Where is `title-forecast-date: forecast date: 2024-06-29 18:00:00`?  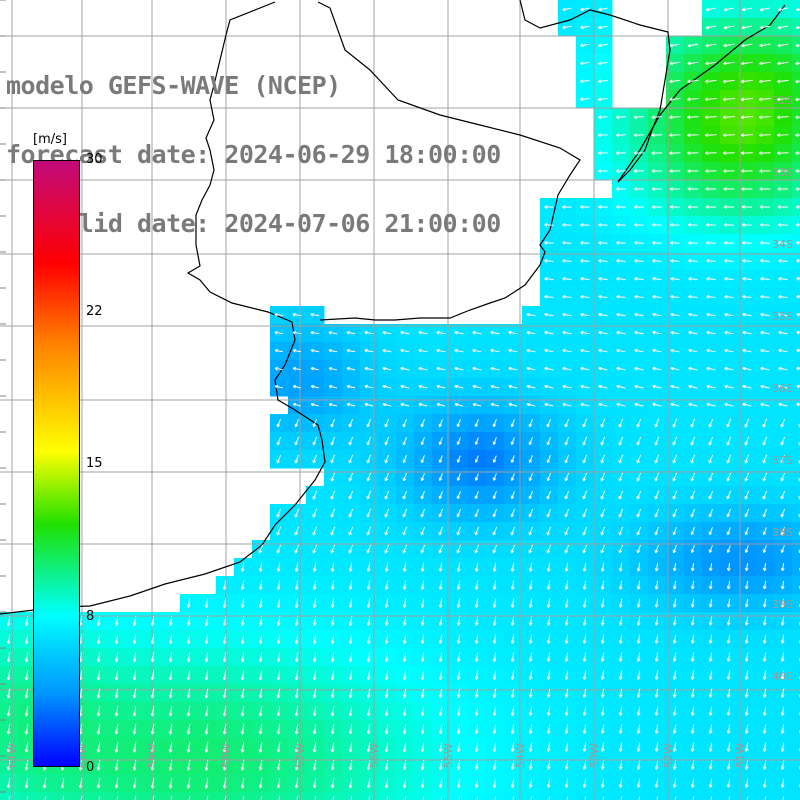 title-forecast-date: forecast date: 2024-06-29 18:00:00 is located at coordinates (253, 154).